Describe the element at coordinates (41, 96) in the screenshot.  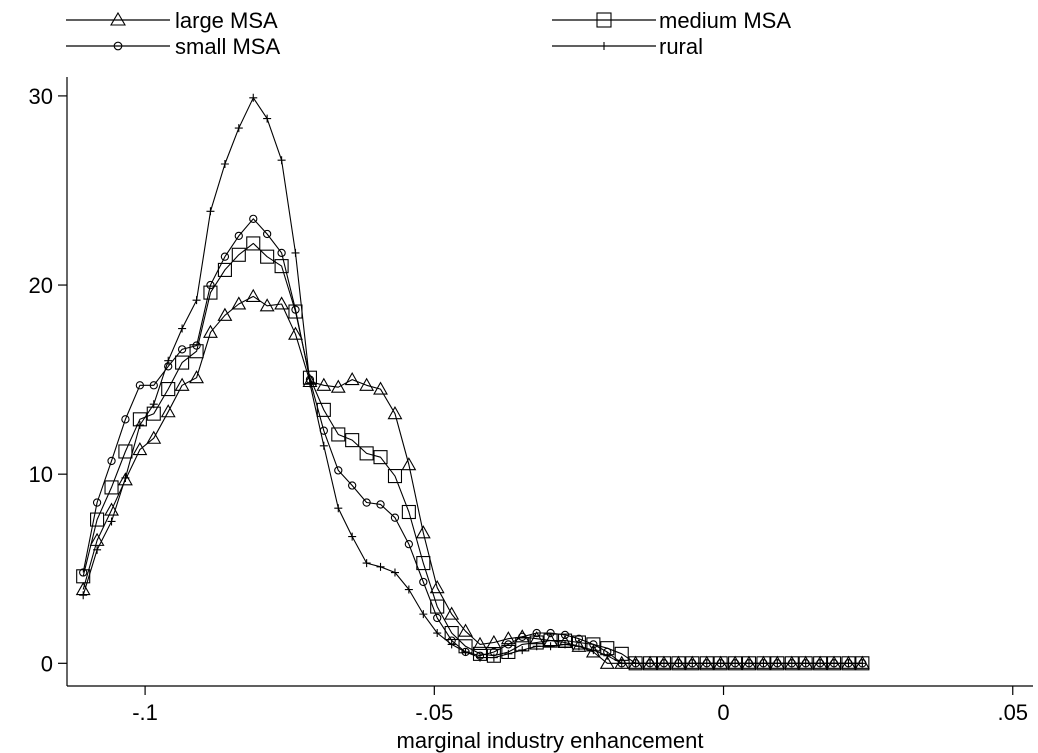
I see `y-tick-label-3: 30` at that location.